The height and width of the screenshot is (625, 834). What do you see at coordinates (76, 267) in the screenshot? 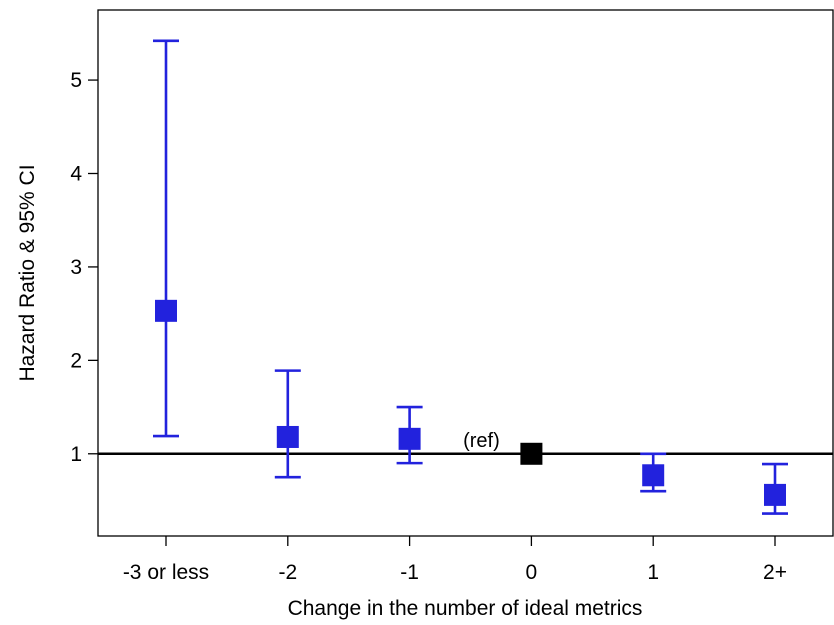
I see `y-tick-label: 3` at bounding box center [76, 267].